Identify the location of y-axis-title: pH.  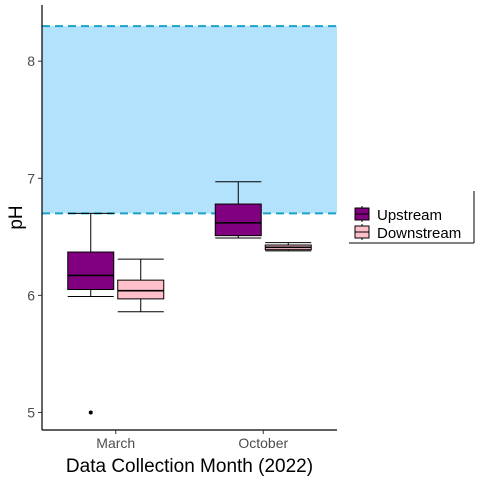
(16, 217).